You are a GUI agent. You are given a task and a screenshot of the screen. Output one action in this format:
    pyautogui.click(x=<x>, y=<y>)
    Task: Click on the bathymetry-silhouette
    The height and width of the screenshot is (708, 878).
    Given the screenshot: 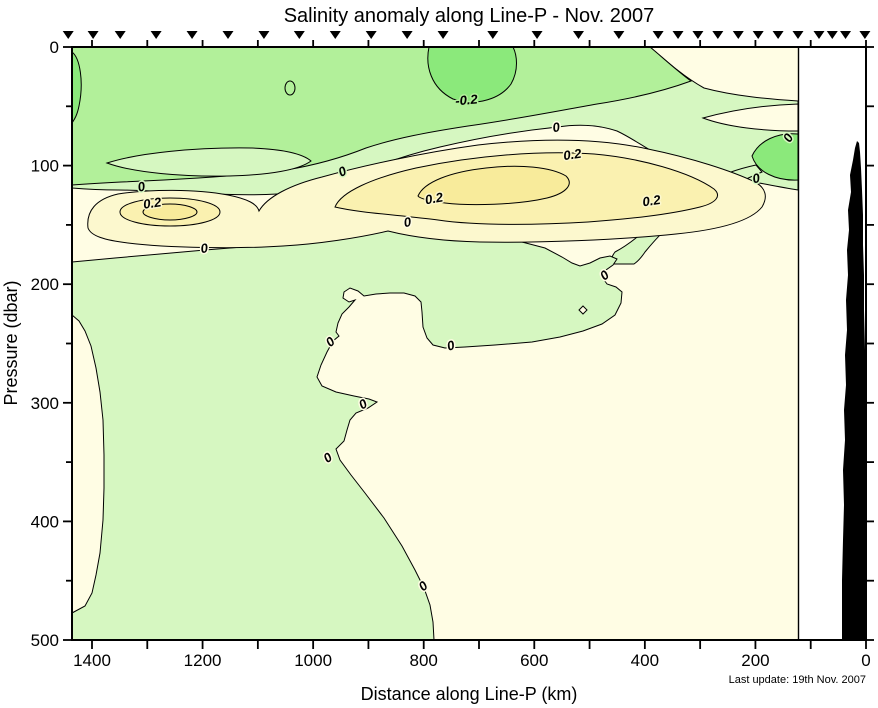 What is the action you would take?
    pyautogui.click(x=854, y=390)
    